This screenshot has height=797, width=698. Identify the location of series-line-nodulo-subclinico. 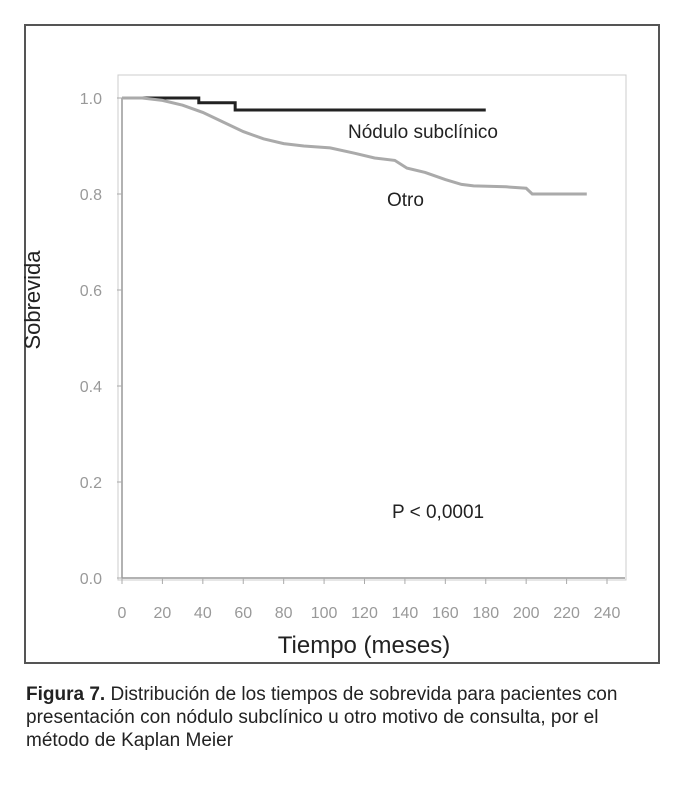
(304, 104).